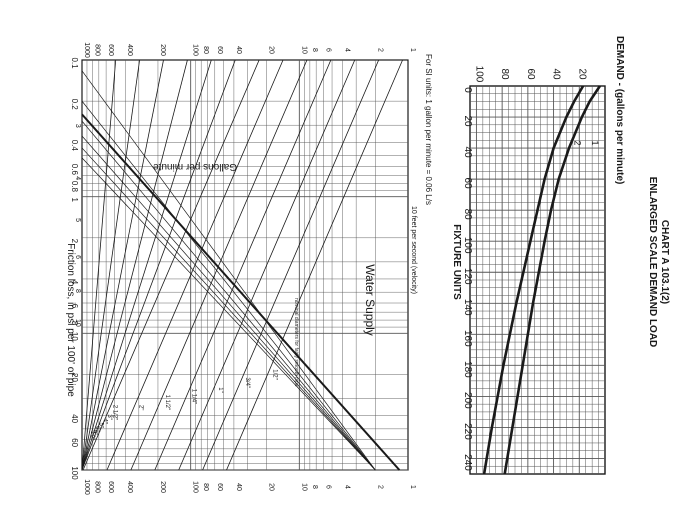 Image resolution: width=700 pixels, height=524 pixels. Describe the element at coordinates (467, 153) in the screenshot. I see `demand-x-tick-label: 40` at that location.